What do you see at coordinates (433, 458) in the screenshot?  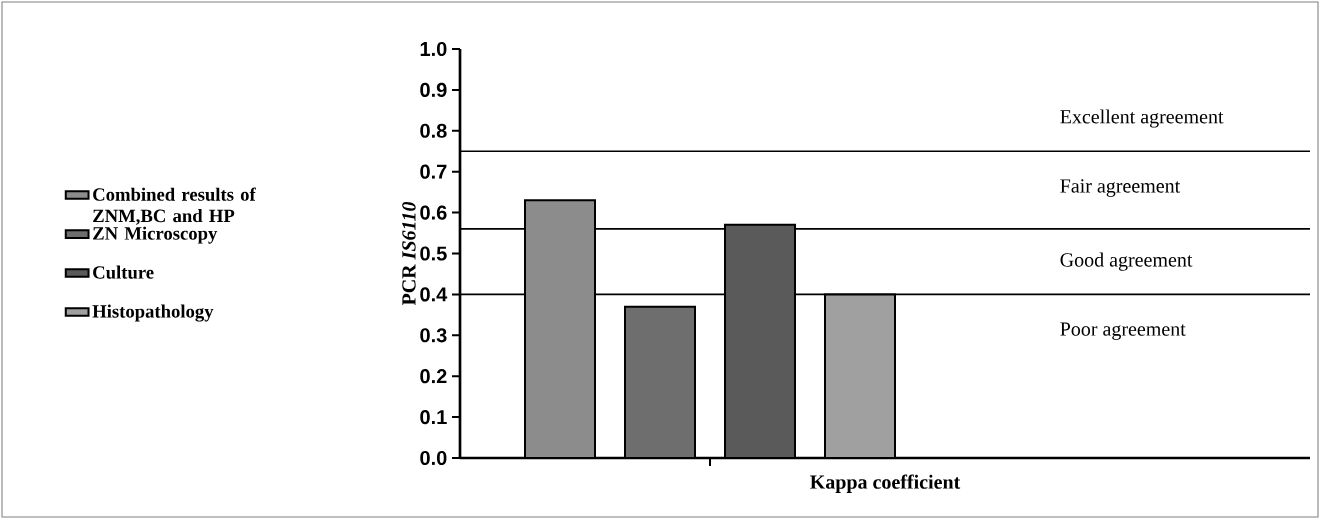 I see `y-tick-label: 0.0` at bounding box center [433, 458].